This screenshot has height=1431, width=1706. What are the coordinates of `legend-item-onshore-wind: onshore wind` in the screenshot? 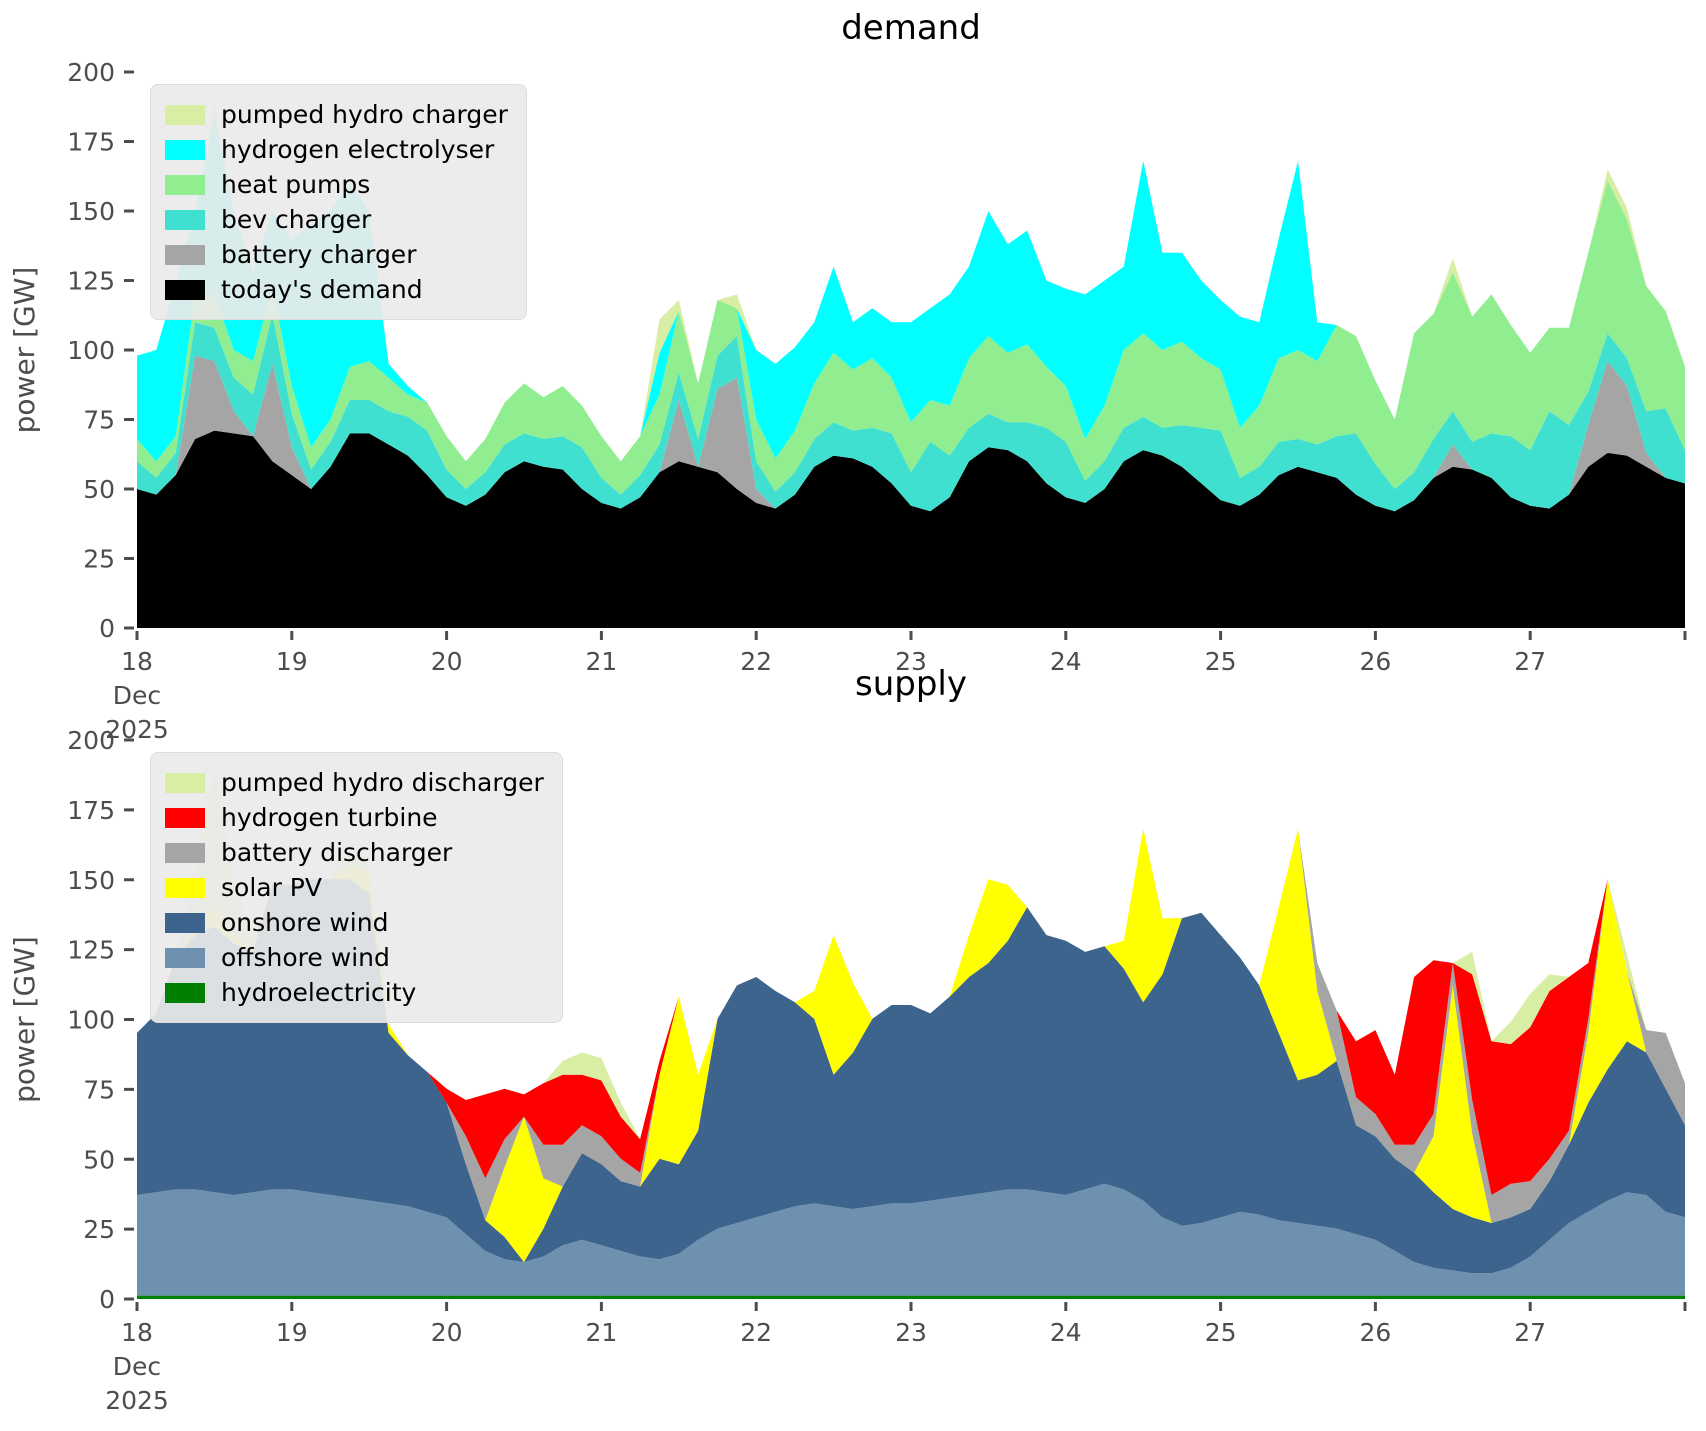 It's located at (354, 922).